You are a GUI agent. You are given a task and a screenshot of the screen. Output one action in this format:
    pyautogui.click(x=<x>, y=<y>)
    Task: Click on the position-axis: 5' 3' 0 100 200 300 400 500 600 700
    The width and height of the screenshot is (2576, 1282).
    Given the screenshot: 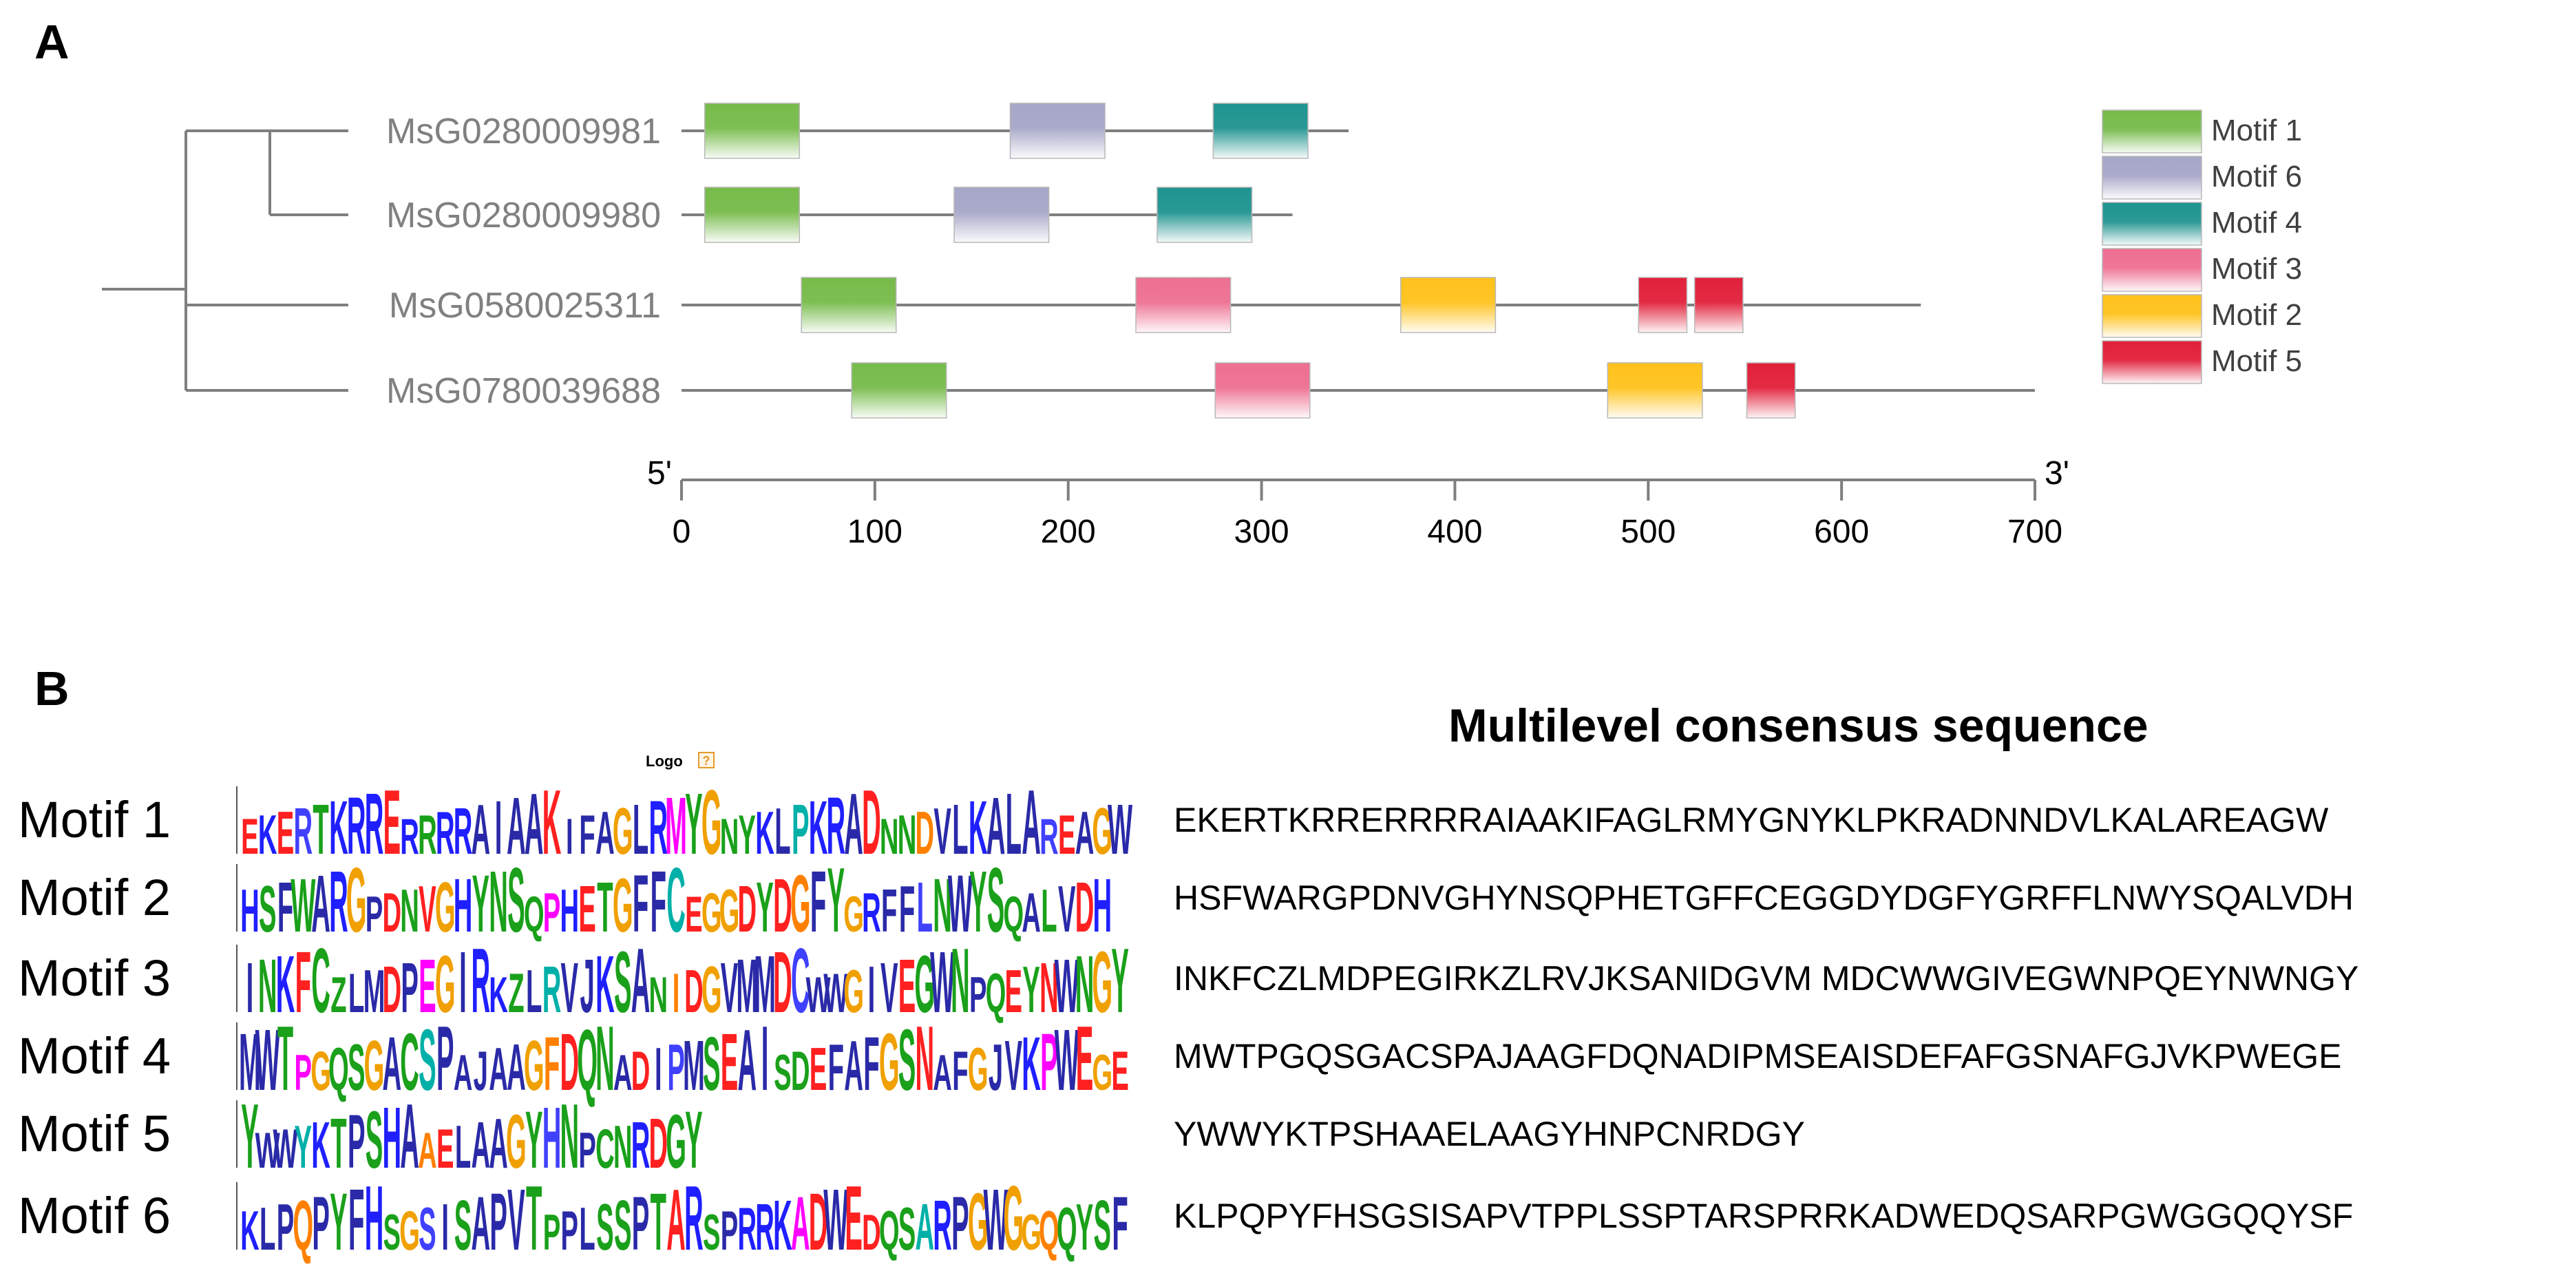 What is the action you would take?
    pyautogui.click(x=1358, y=502)
    